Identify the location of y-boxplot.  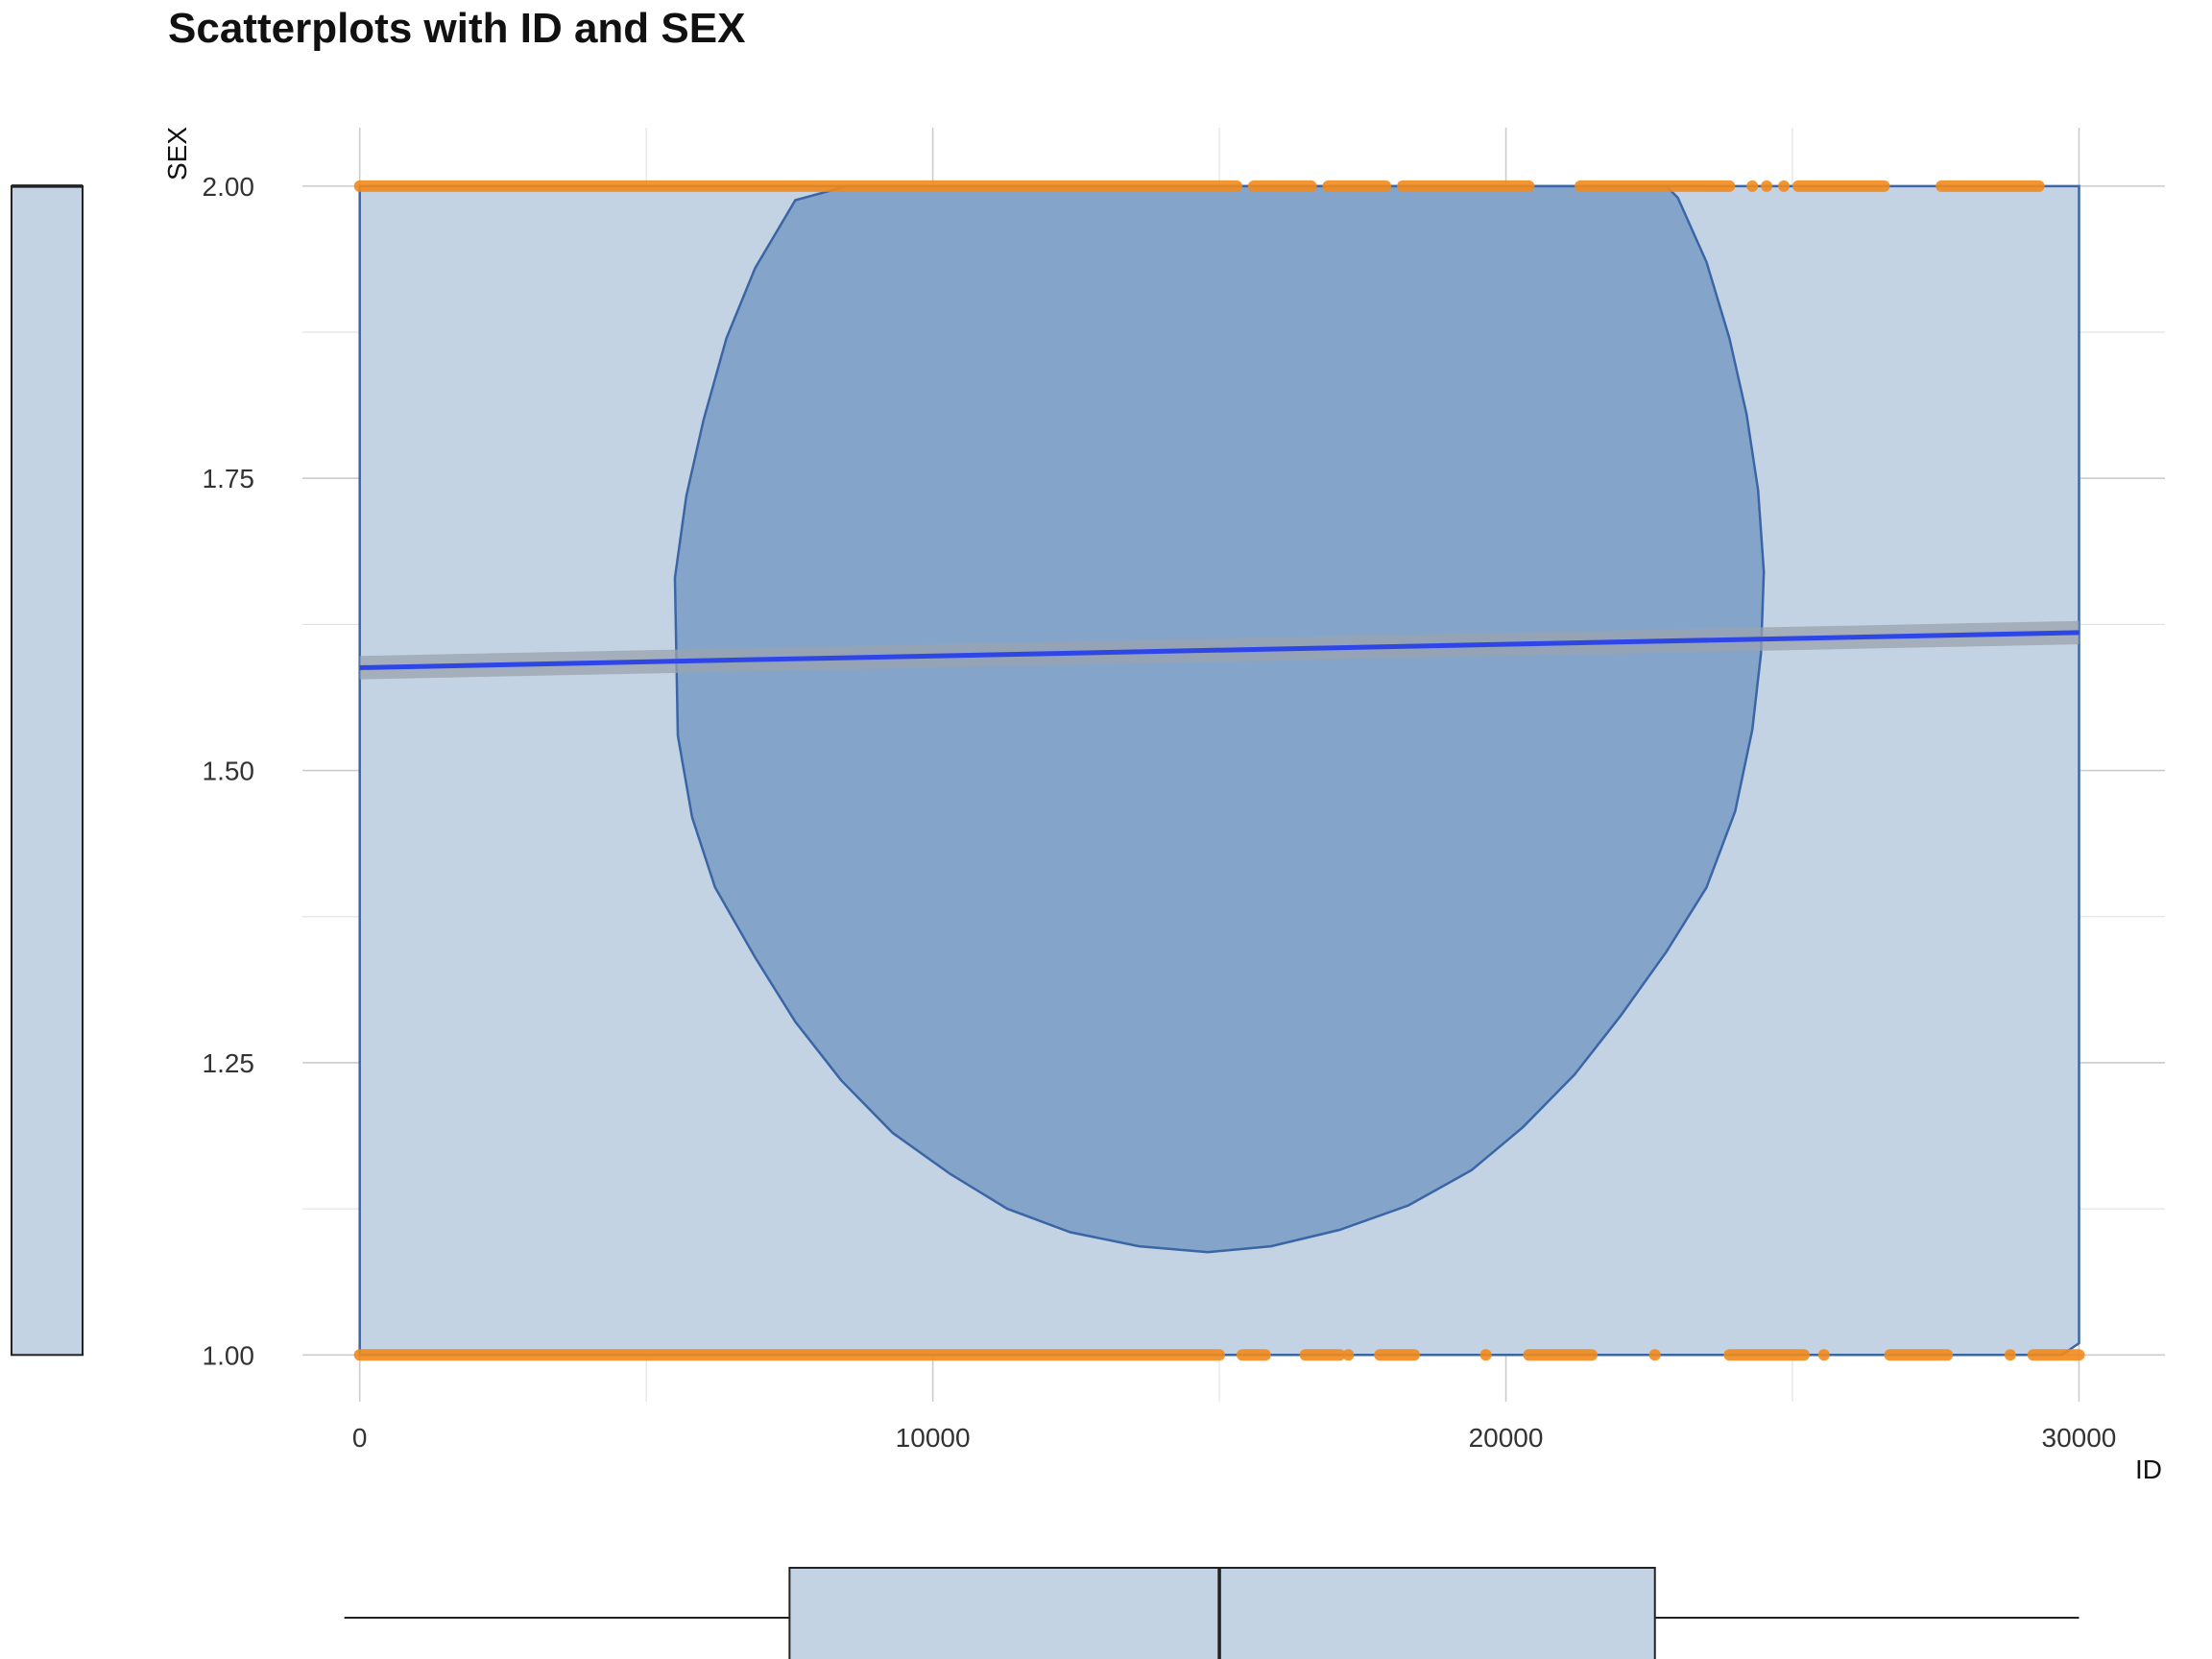
(47, 770).